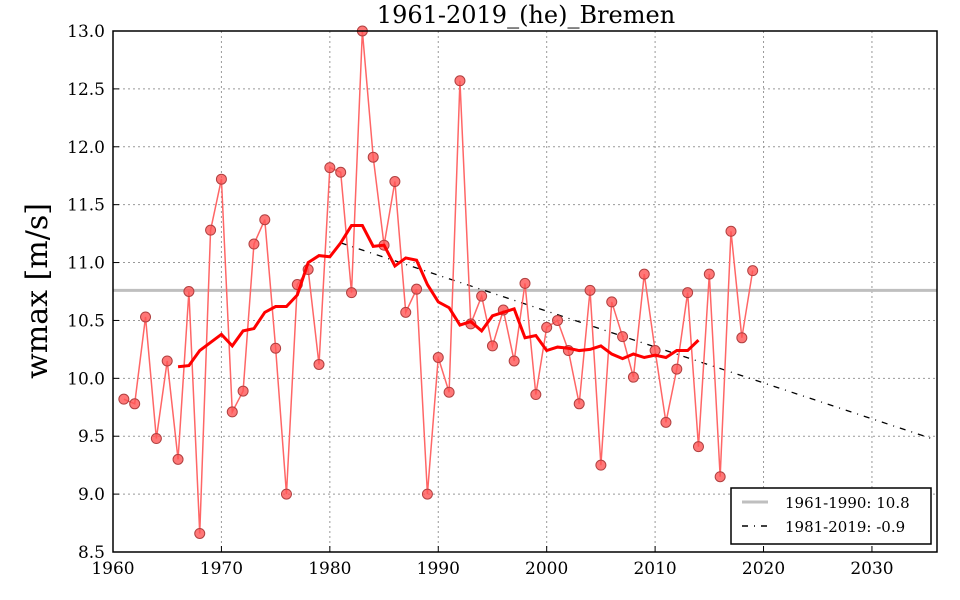 Image resolution: width=960 pixels, height=600 pixels. What do you see at coordinates (847, 503) in the screenshot?
I see `legend-mean-label: 1961-1990: 10.8` at bounding box center [847, 503].